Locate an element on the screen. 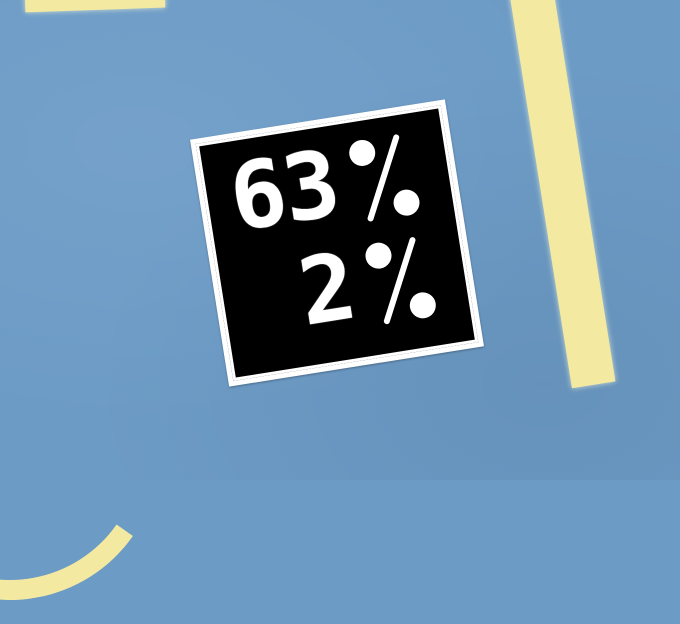  readout-value: 2 is located at coordinates (326, 289).